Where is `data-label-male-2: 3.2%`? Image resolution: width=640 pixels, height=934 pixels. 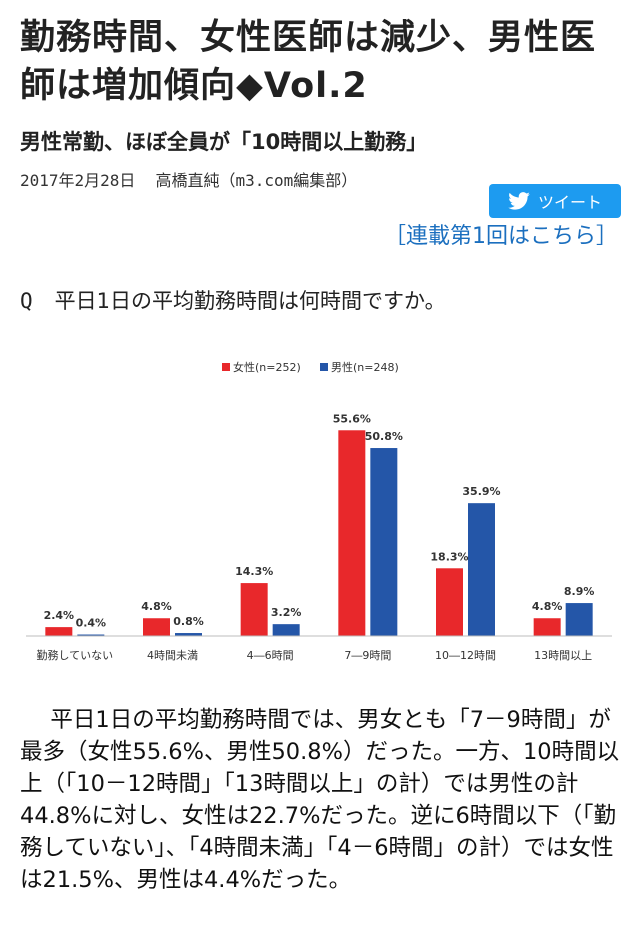 data-label-male-2: 3.2% is located at coordinates (286, 612).